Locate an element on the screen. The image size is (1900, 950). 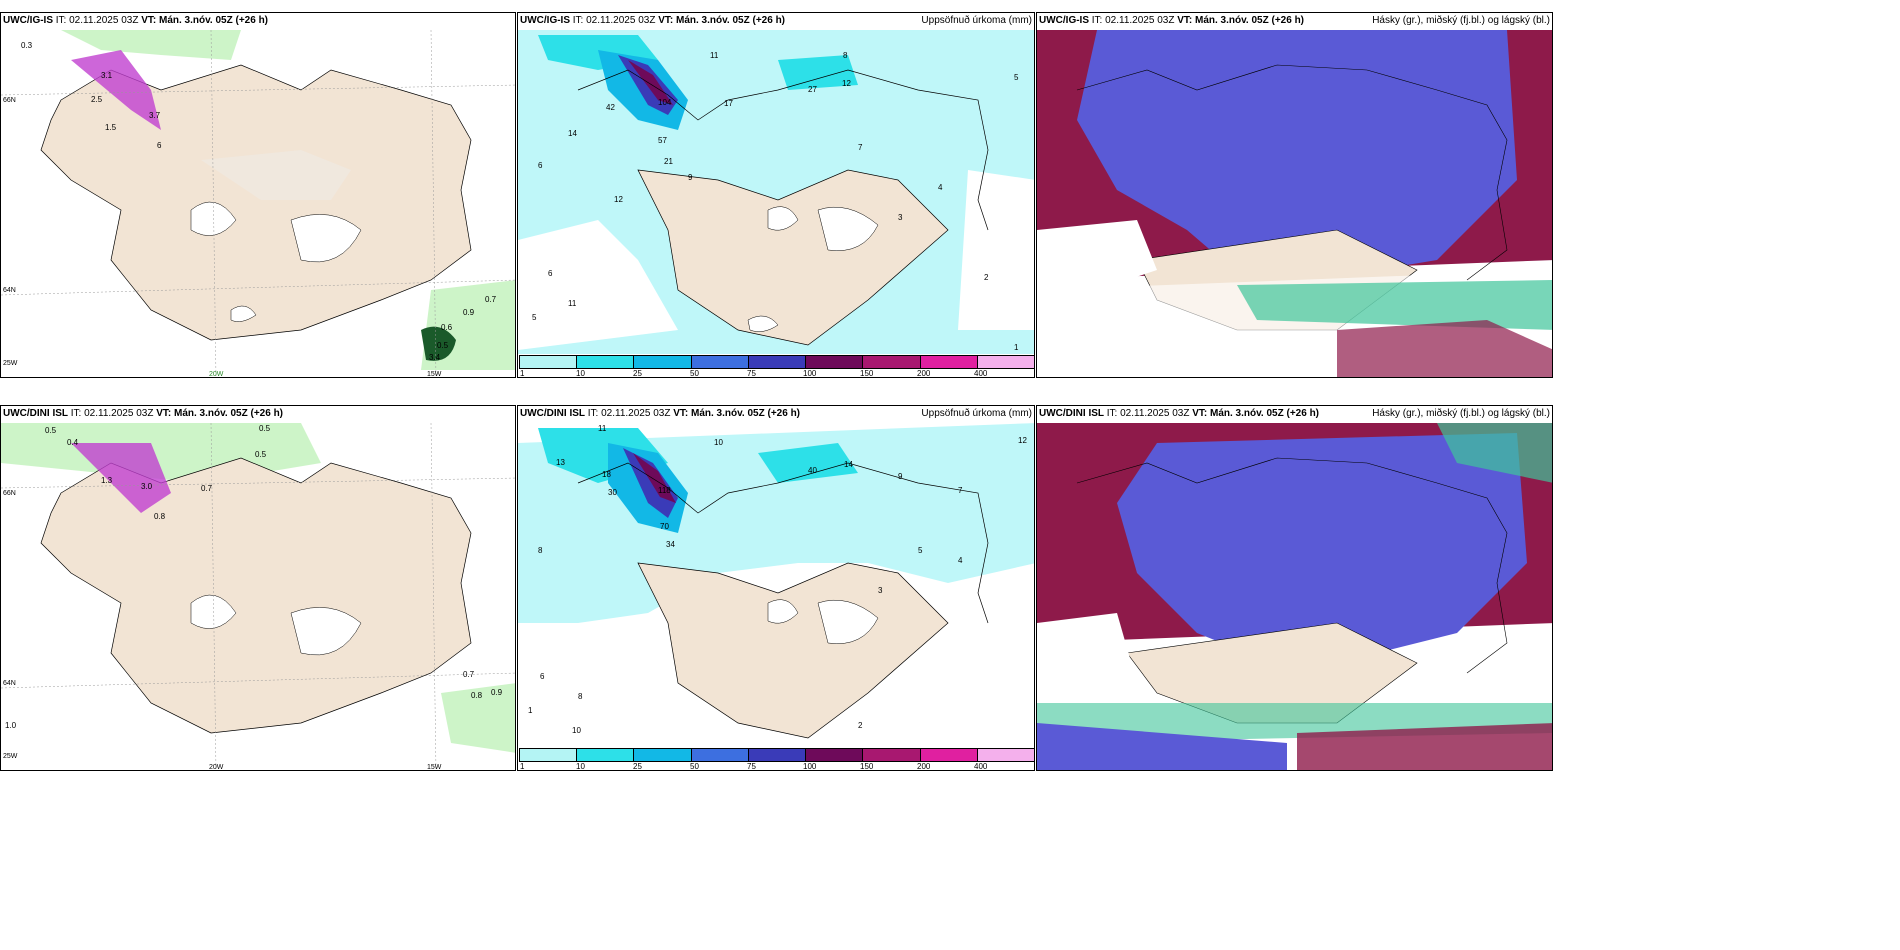
precip-value: 18 is located at coordinates (606, 474).